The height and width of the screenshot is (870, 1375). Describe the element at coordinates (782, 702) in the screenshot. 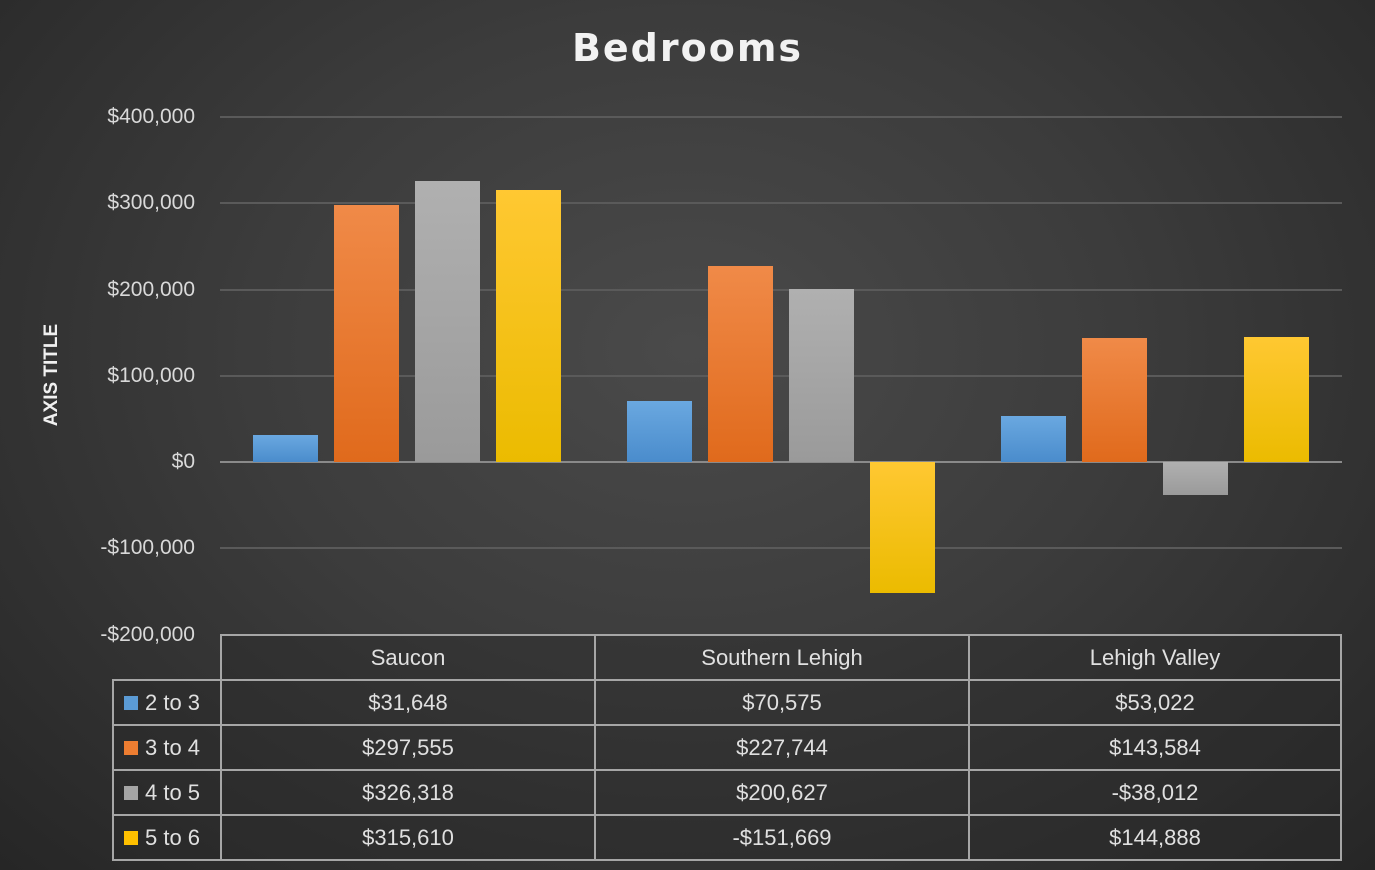

I see `table-cell: $70,575` at that location.